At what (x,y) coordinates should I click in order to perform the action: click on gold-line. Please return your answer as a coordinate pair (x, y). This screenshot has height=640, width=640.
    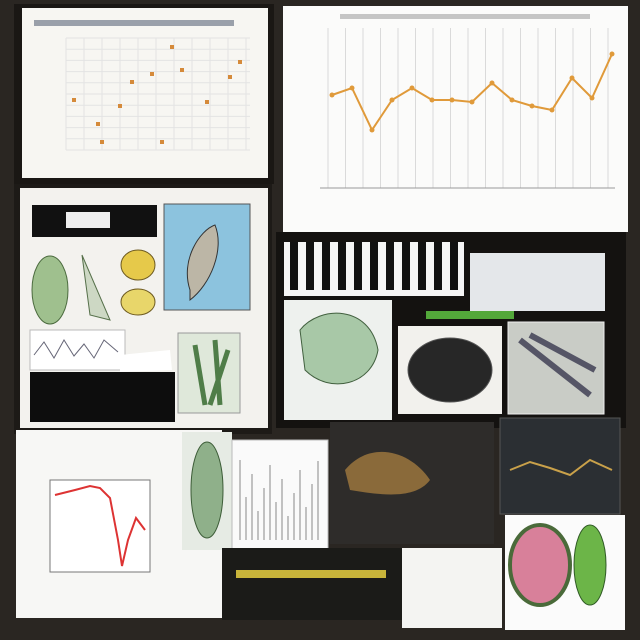
    Looking at the image, I should click on (561, 467).